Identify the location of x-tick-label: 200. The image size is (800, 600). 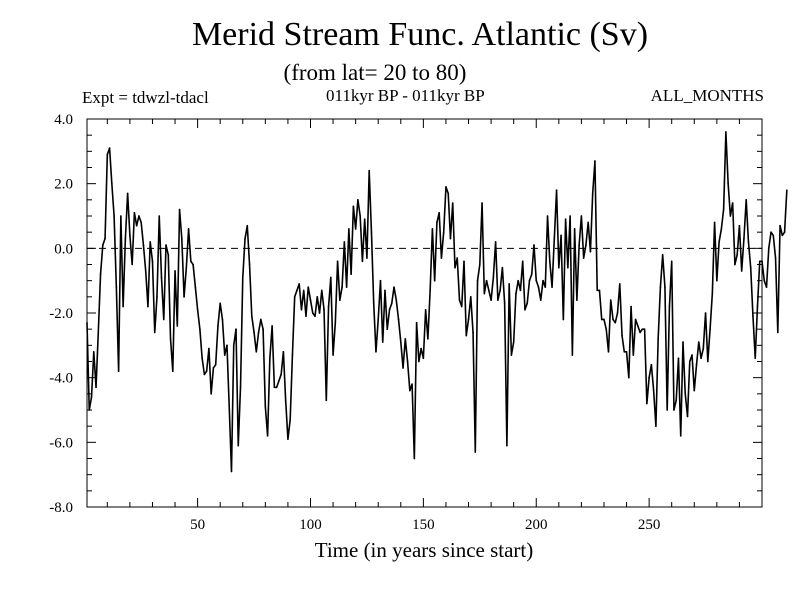
(536, 525).